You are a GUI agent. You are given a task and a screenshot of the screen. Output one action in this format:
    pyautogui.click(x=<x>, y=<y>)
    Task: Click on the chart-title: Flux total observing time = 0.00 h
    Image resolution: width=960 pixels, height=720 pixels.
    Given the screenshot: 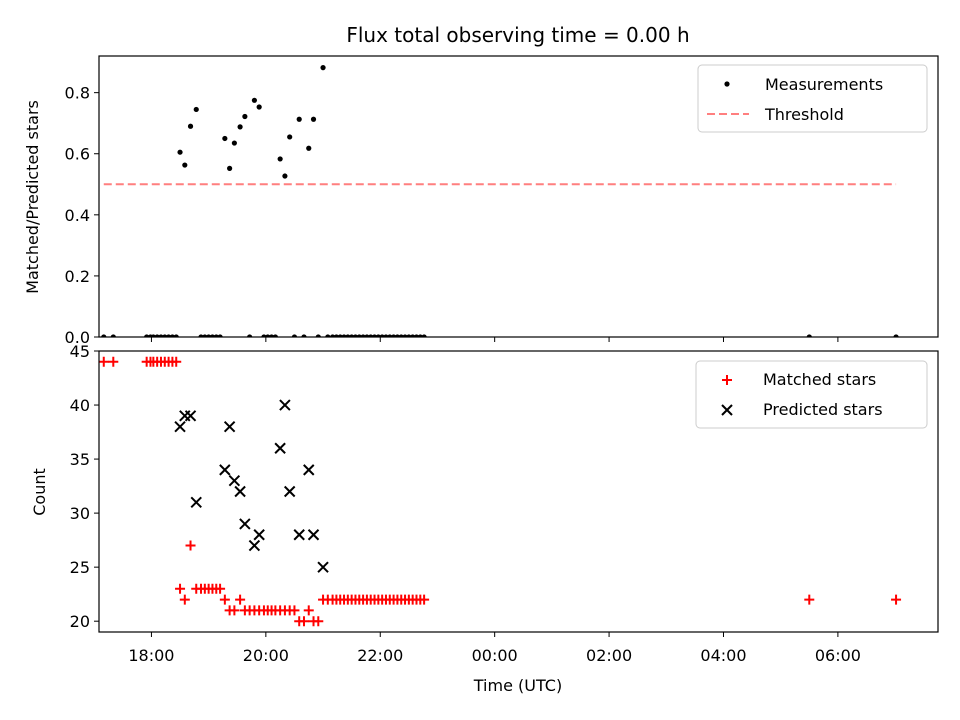 What is the action you would take?
    pyautogui.click(x=517, y=35)
    